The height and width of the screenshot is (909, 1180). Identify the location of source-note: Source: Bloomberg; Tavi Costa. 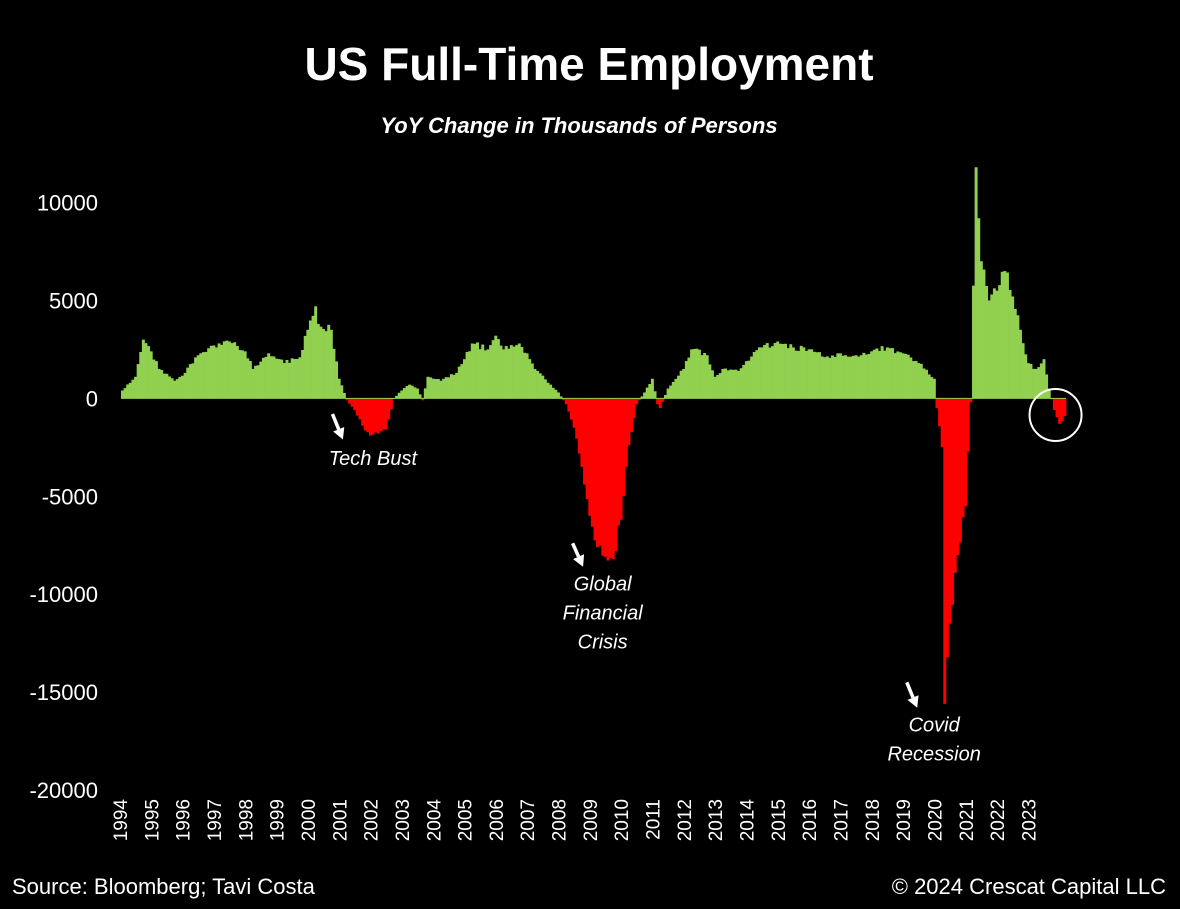
(164, 886).